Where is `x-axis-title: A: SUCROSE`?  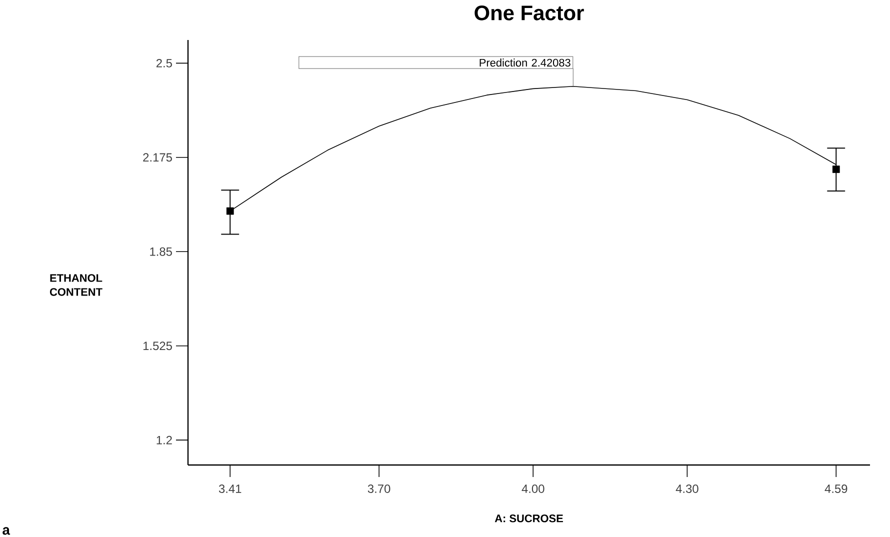 x-axis-title: A: SUCROSE is located at coordinates (528, 518).